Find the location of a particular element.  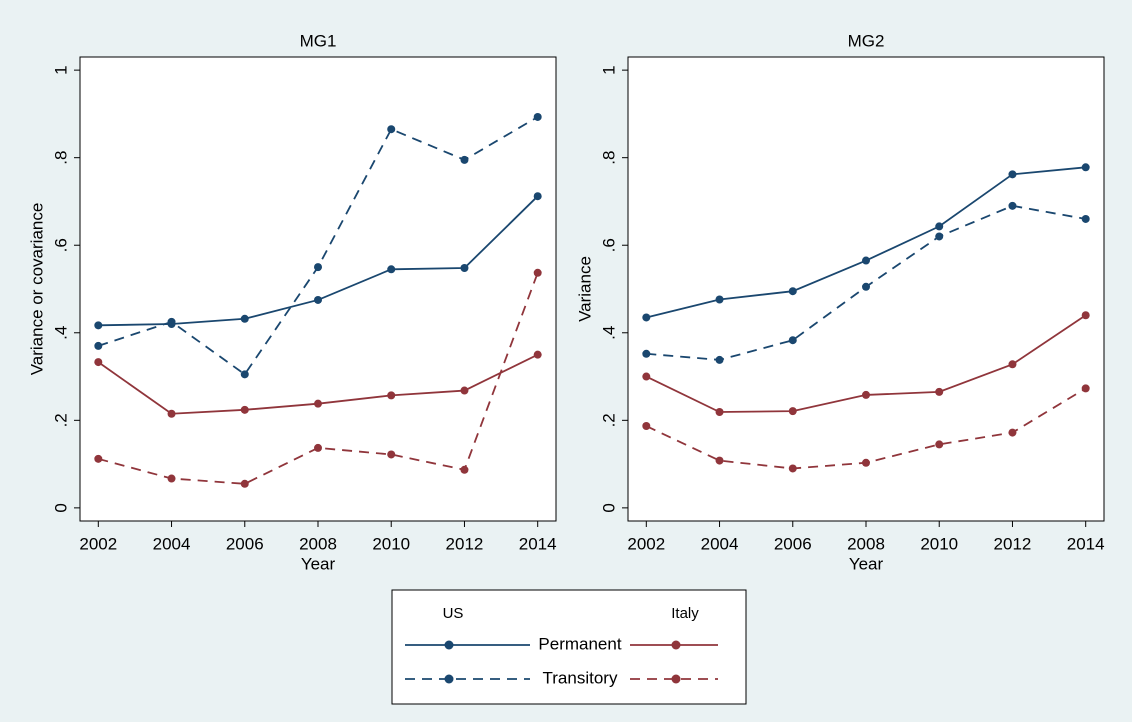

y-axis-label: Variance or covariance is located at coordinates (36, 289).